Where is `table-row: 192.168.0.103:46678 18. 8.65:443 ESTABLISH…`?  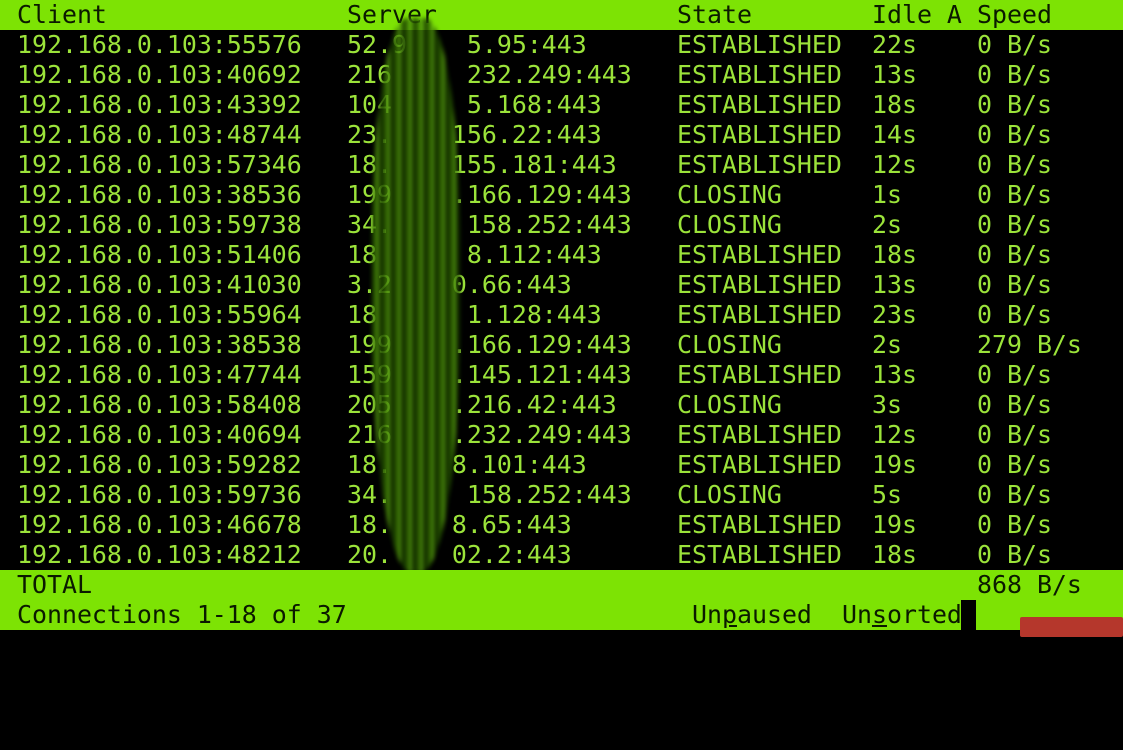 table-row: 192.168.0.103:46678 18. 8.65:443 ESTABLISH… is located at coordinates (561, 525).